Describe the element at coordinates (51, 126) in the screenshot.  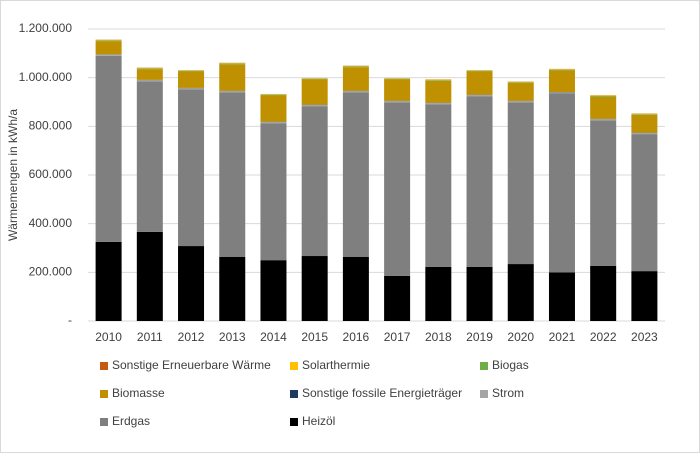
I see `y-tick-label: 800.000` at that location.